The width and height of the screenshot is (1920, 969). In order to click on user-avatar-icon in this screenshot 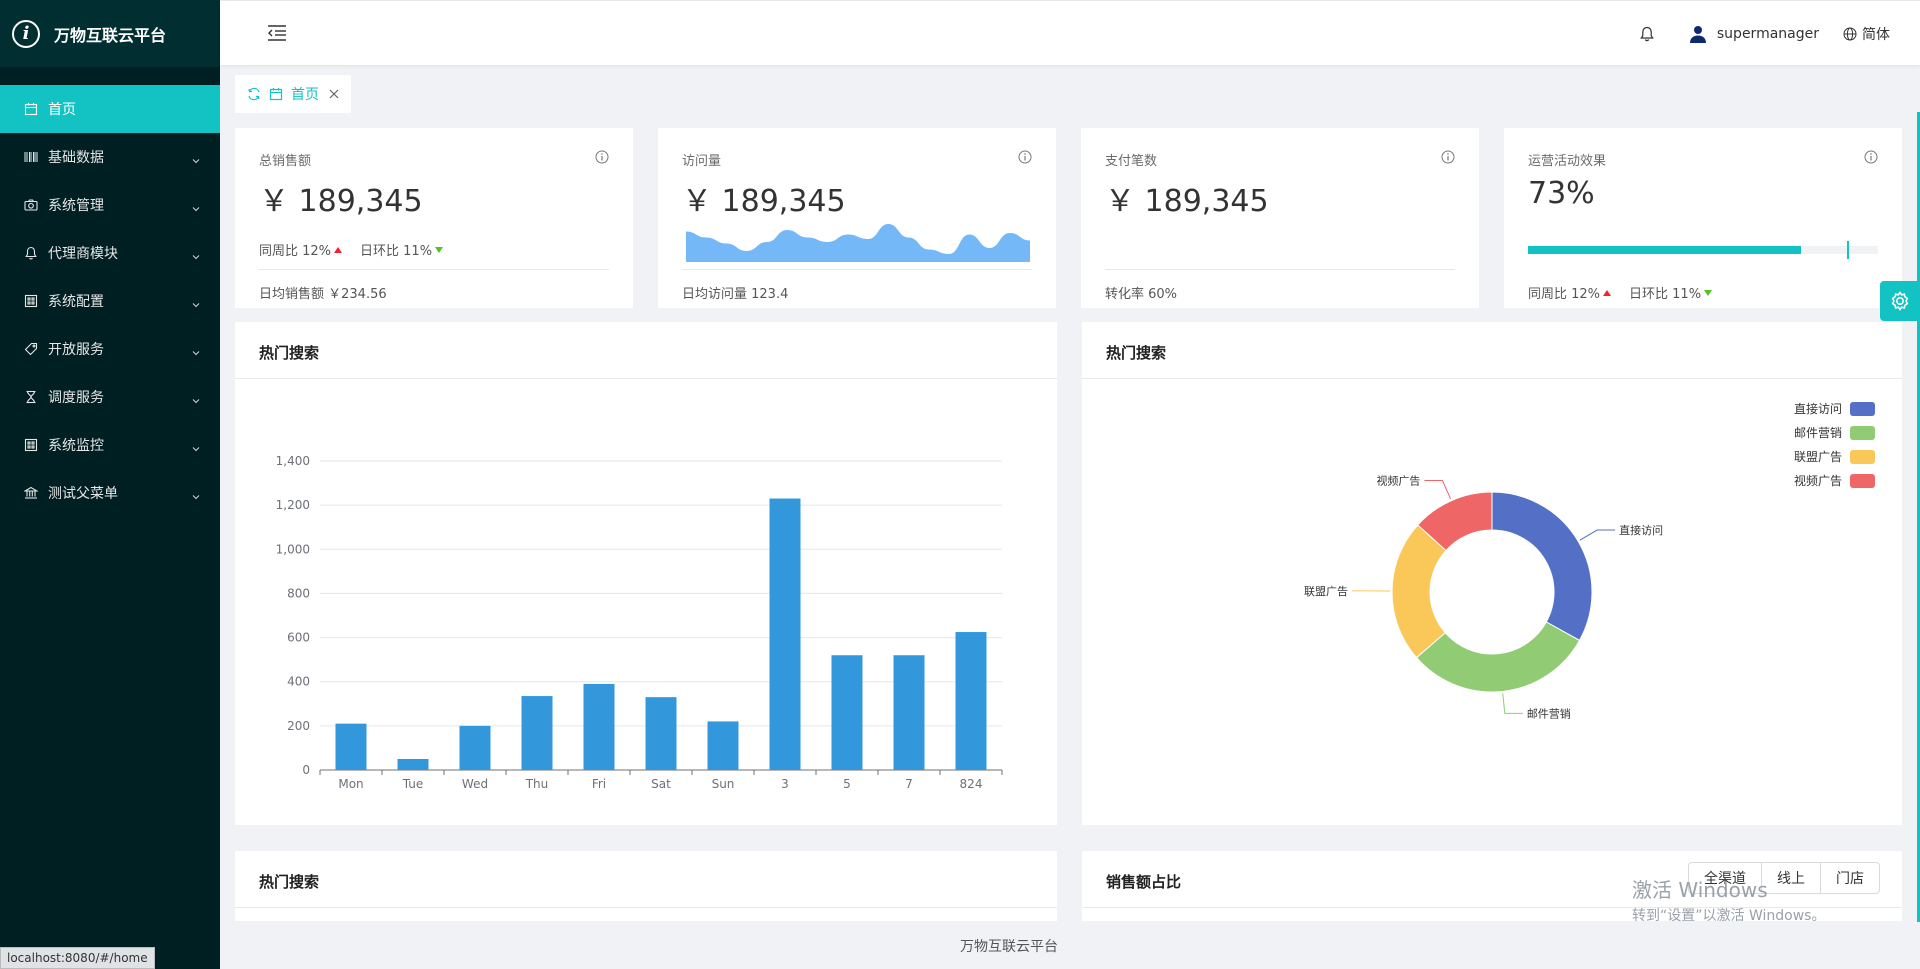, I will do `click(1698, 34)`.